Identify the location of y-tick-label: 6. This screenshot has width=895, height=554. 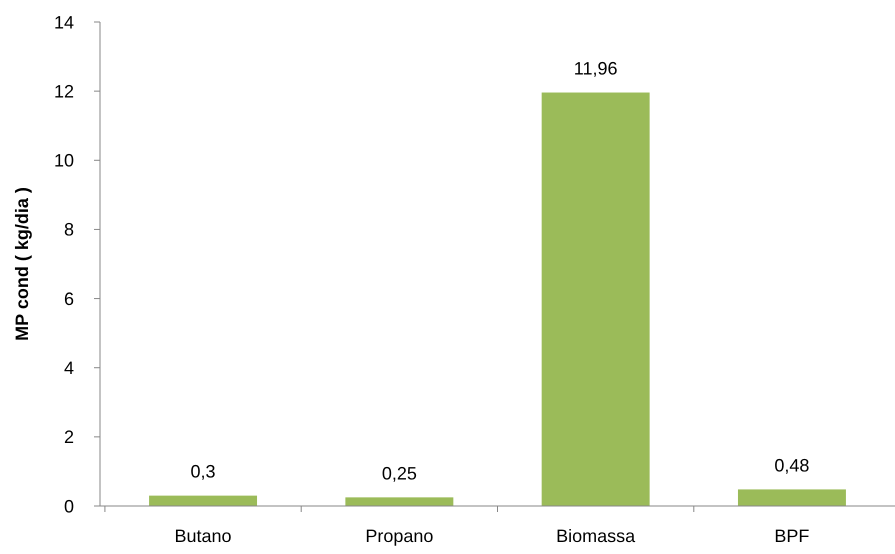
(69, 298).